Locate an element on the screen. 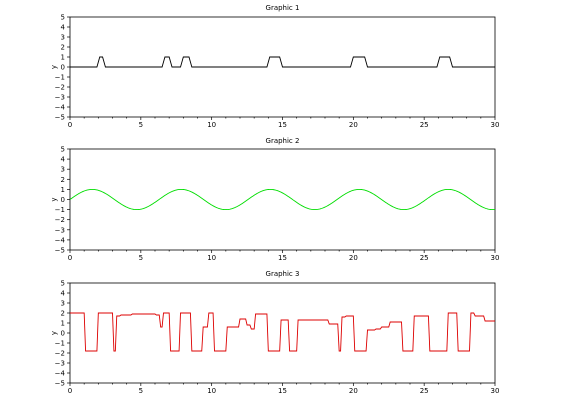 The image size is (567, 401). chart-title: Graphic 3 is located at coordinates (283, 274).